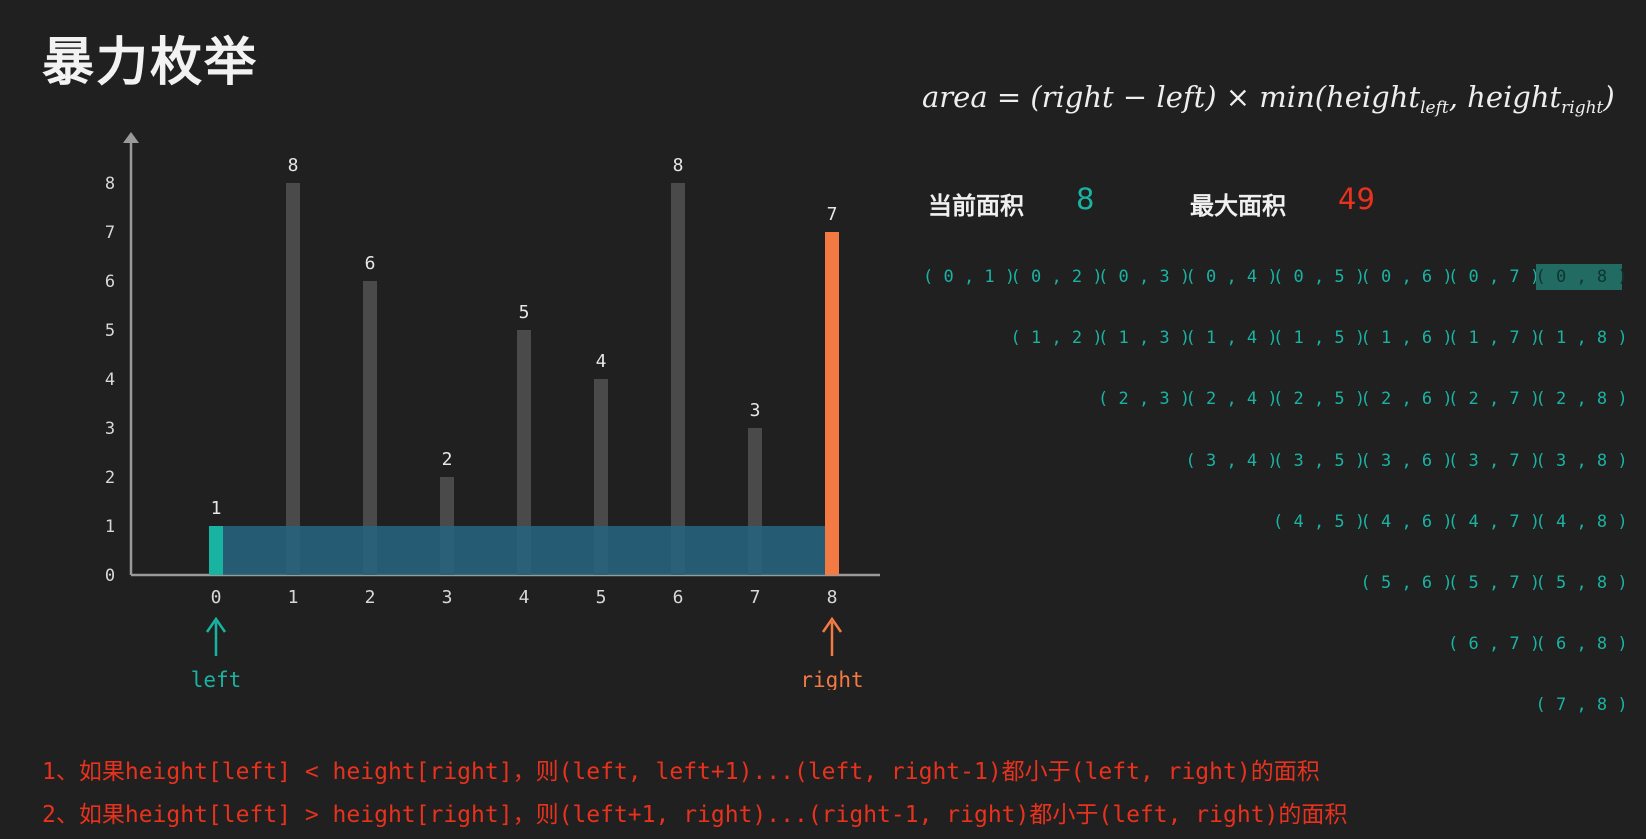 The image size is (1646, 839). I want to click on formula-mid: , height, so click(1505, 97).